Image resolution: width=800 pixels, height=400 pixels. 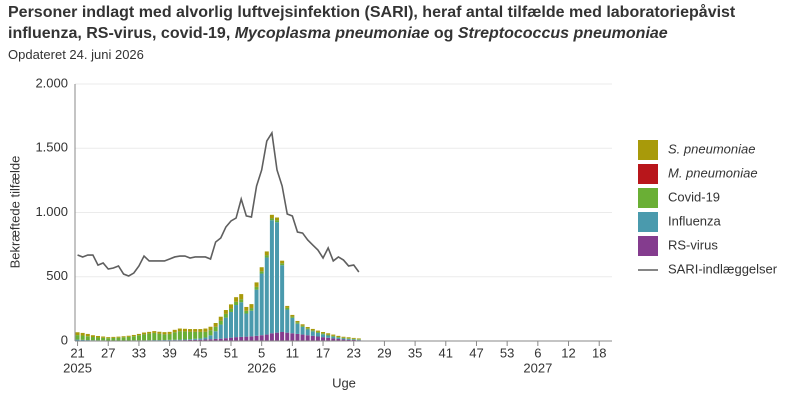 What do you see at coordinates (14, 212) in the screenshot?
I see `y-axis-label: Bekræftede tilfælde` at bounding box center [14, 212].